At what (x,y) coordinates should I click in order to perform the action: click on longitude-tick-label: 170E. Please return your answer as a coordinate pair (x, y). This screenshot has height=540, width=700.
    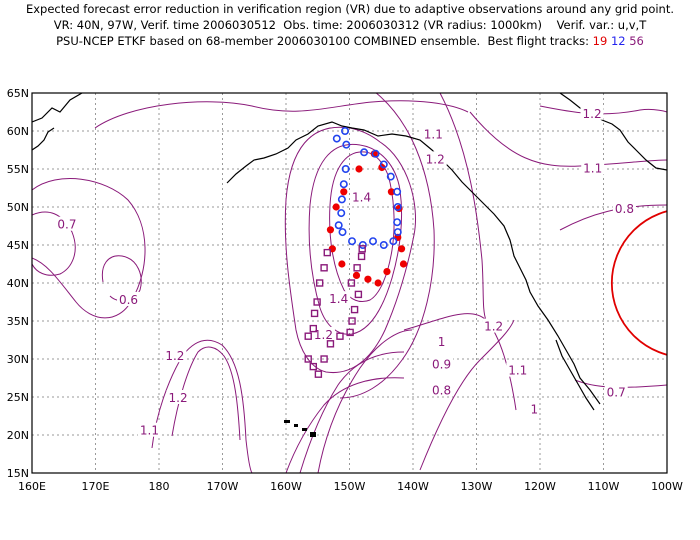
    Looking at the image, I should click on (96, 486).